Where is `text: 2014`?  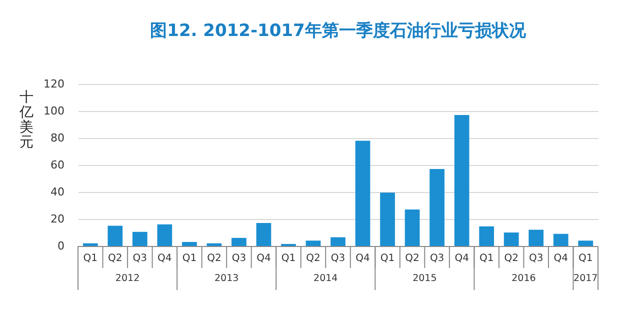
text: 2014 is located at coordinates (326, 278).